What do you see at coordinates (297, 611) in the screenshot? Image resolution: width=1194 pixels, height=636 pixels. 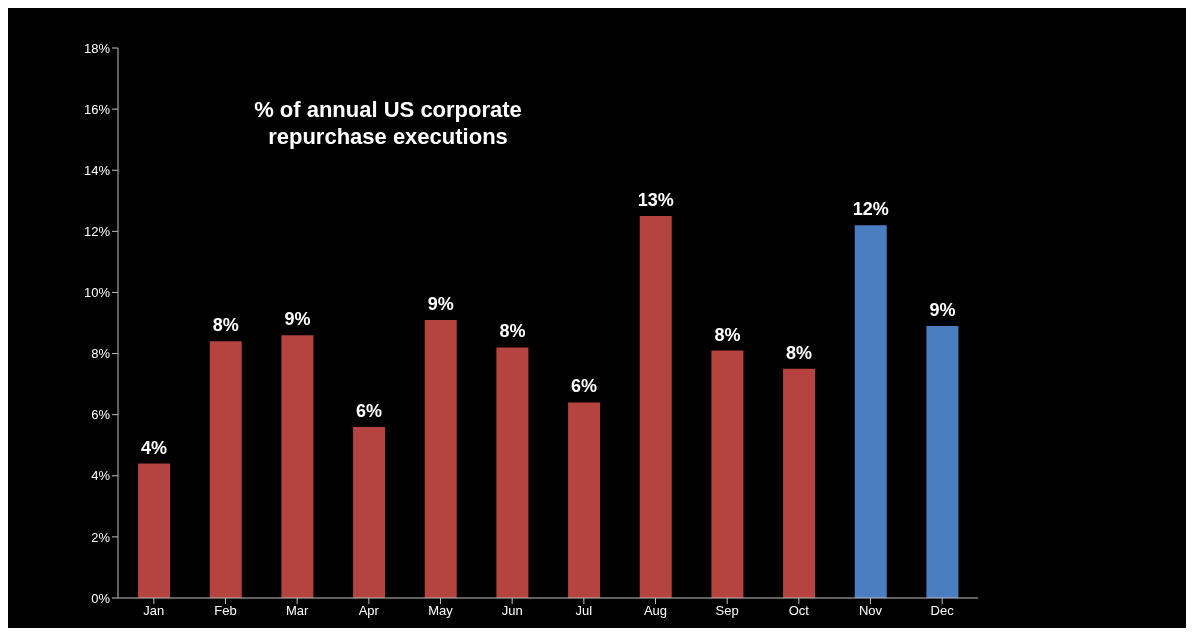 I see `x-tick-label: Mar` at bounding box center [297, 611].